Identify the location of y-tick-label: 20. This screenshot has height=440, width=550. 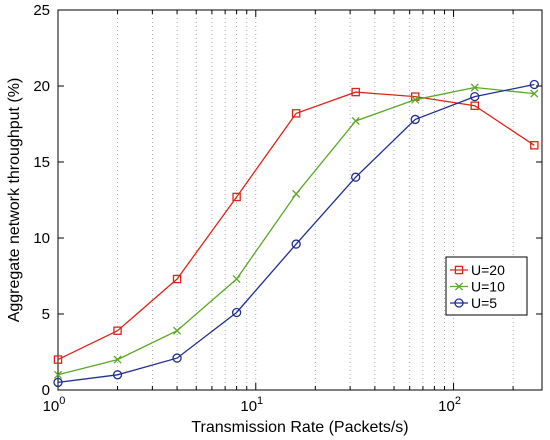
(41, 86).